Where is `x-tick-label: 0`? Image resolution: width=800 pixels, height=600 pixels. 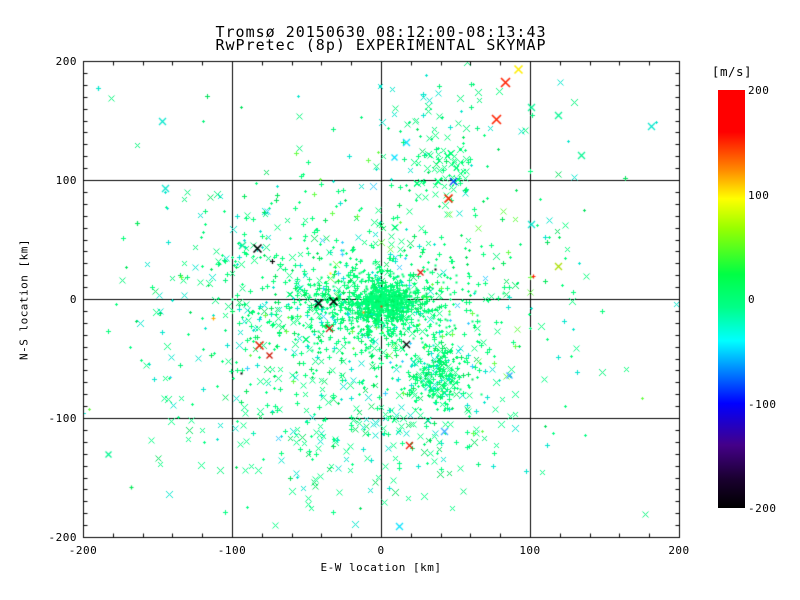 x-tick-label: 0 is located at coordinates (381, 550).